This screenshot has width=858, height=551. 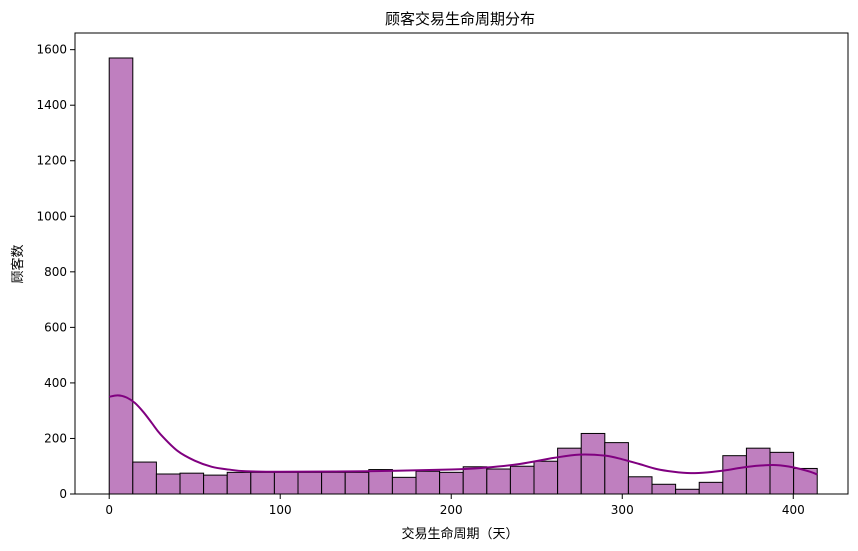 I want to click on y-tick-label: 800, so click(x=55, y=272).